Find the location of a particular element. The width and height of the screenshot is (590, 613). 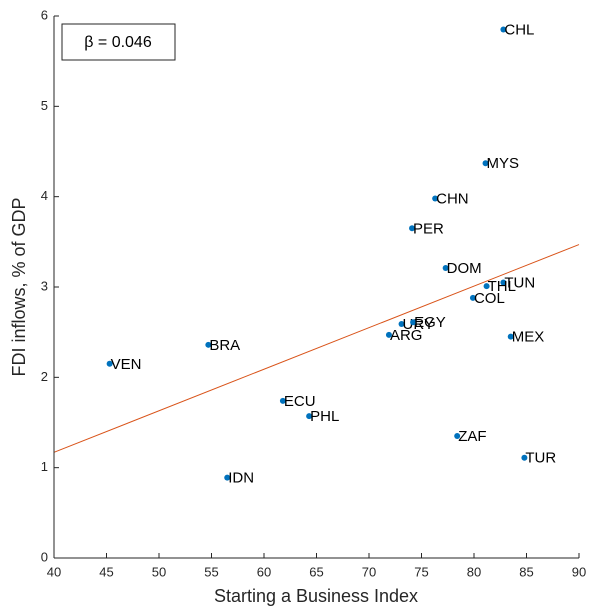

point-label: VEN is located at coordinates (126, 364).